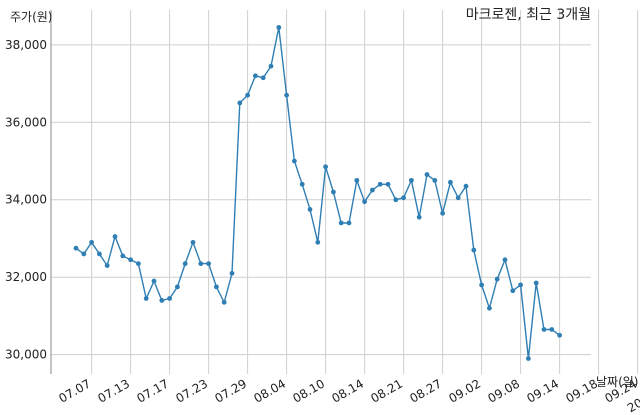 The width and height of the screenshot is (640, 415). I want to click on y-tick-label: 34,000, so click(26, 200).